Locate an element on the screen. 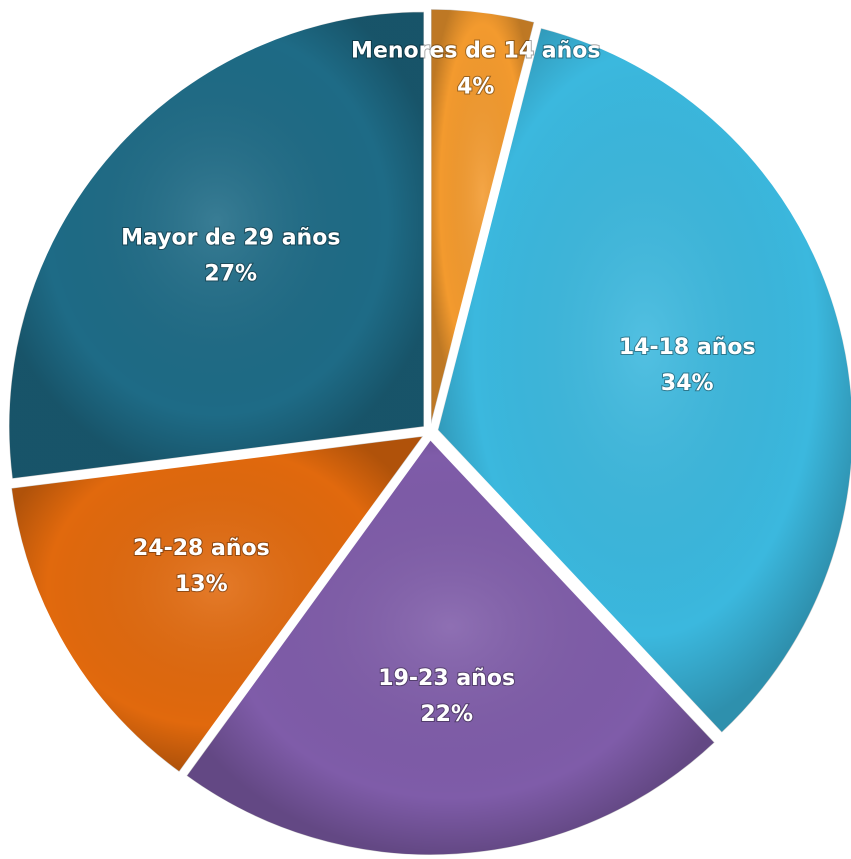  slice-category-label: 19-23 años is located at coordinates (446, 678).